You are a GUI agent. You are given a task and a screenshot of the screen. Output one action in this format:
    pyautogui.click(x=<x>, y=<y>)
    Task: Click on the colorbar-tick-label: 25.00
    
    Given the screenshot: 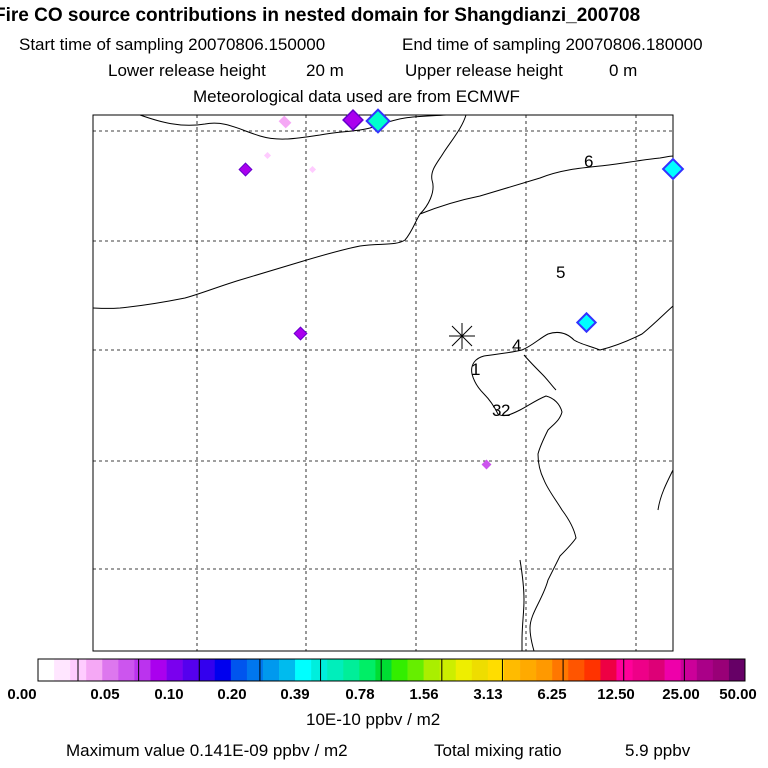 What is the action you would take?
    pyautogui.click(x=681, y=694)
    